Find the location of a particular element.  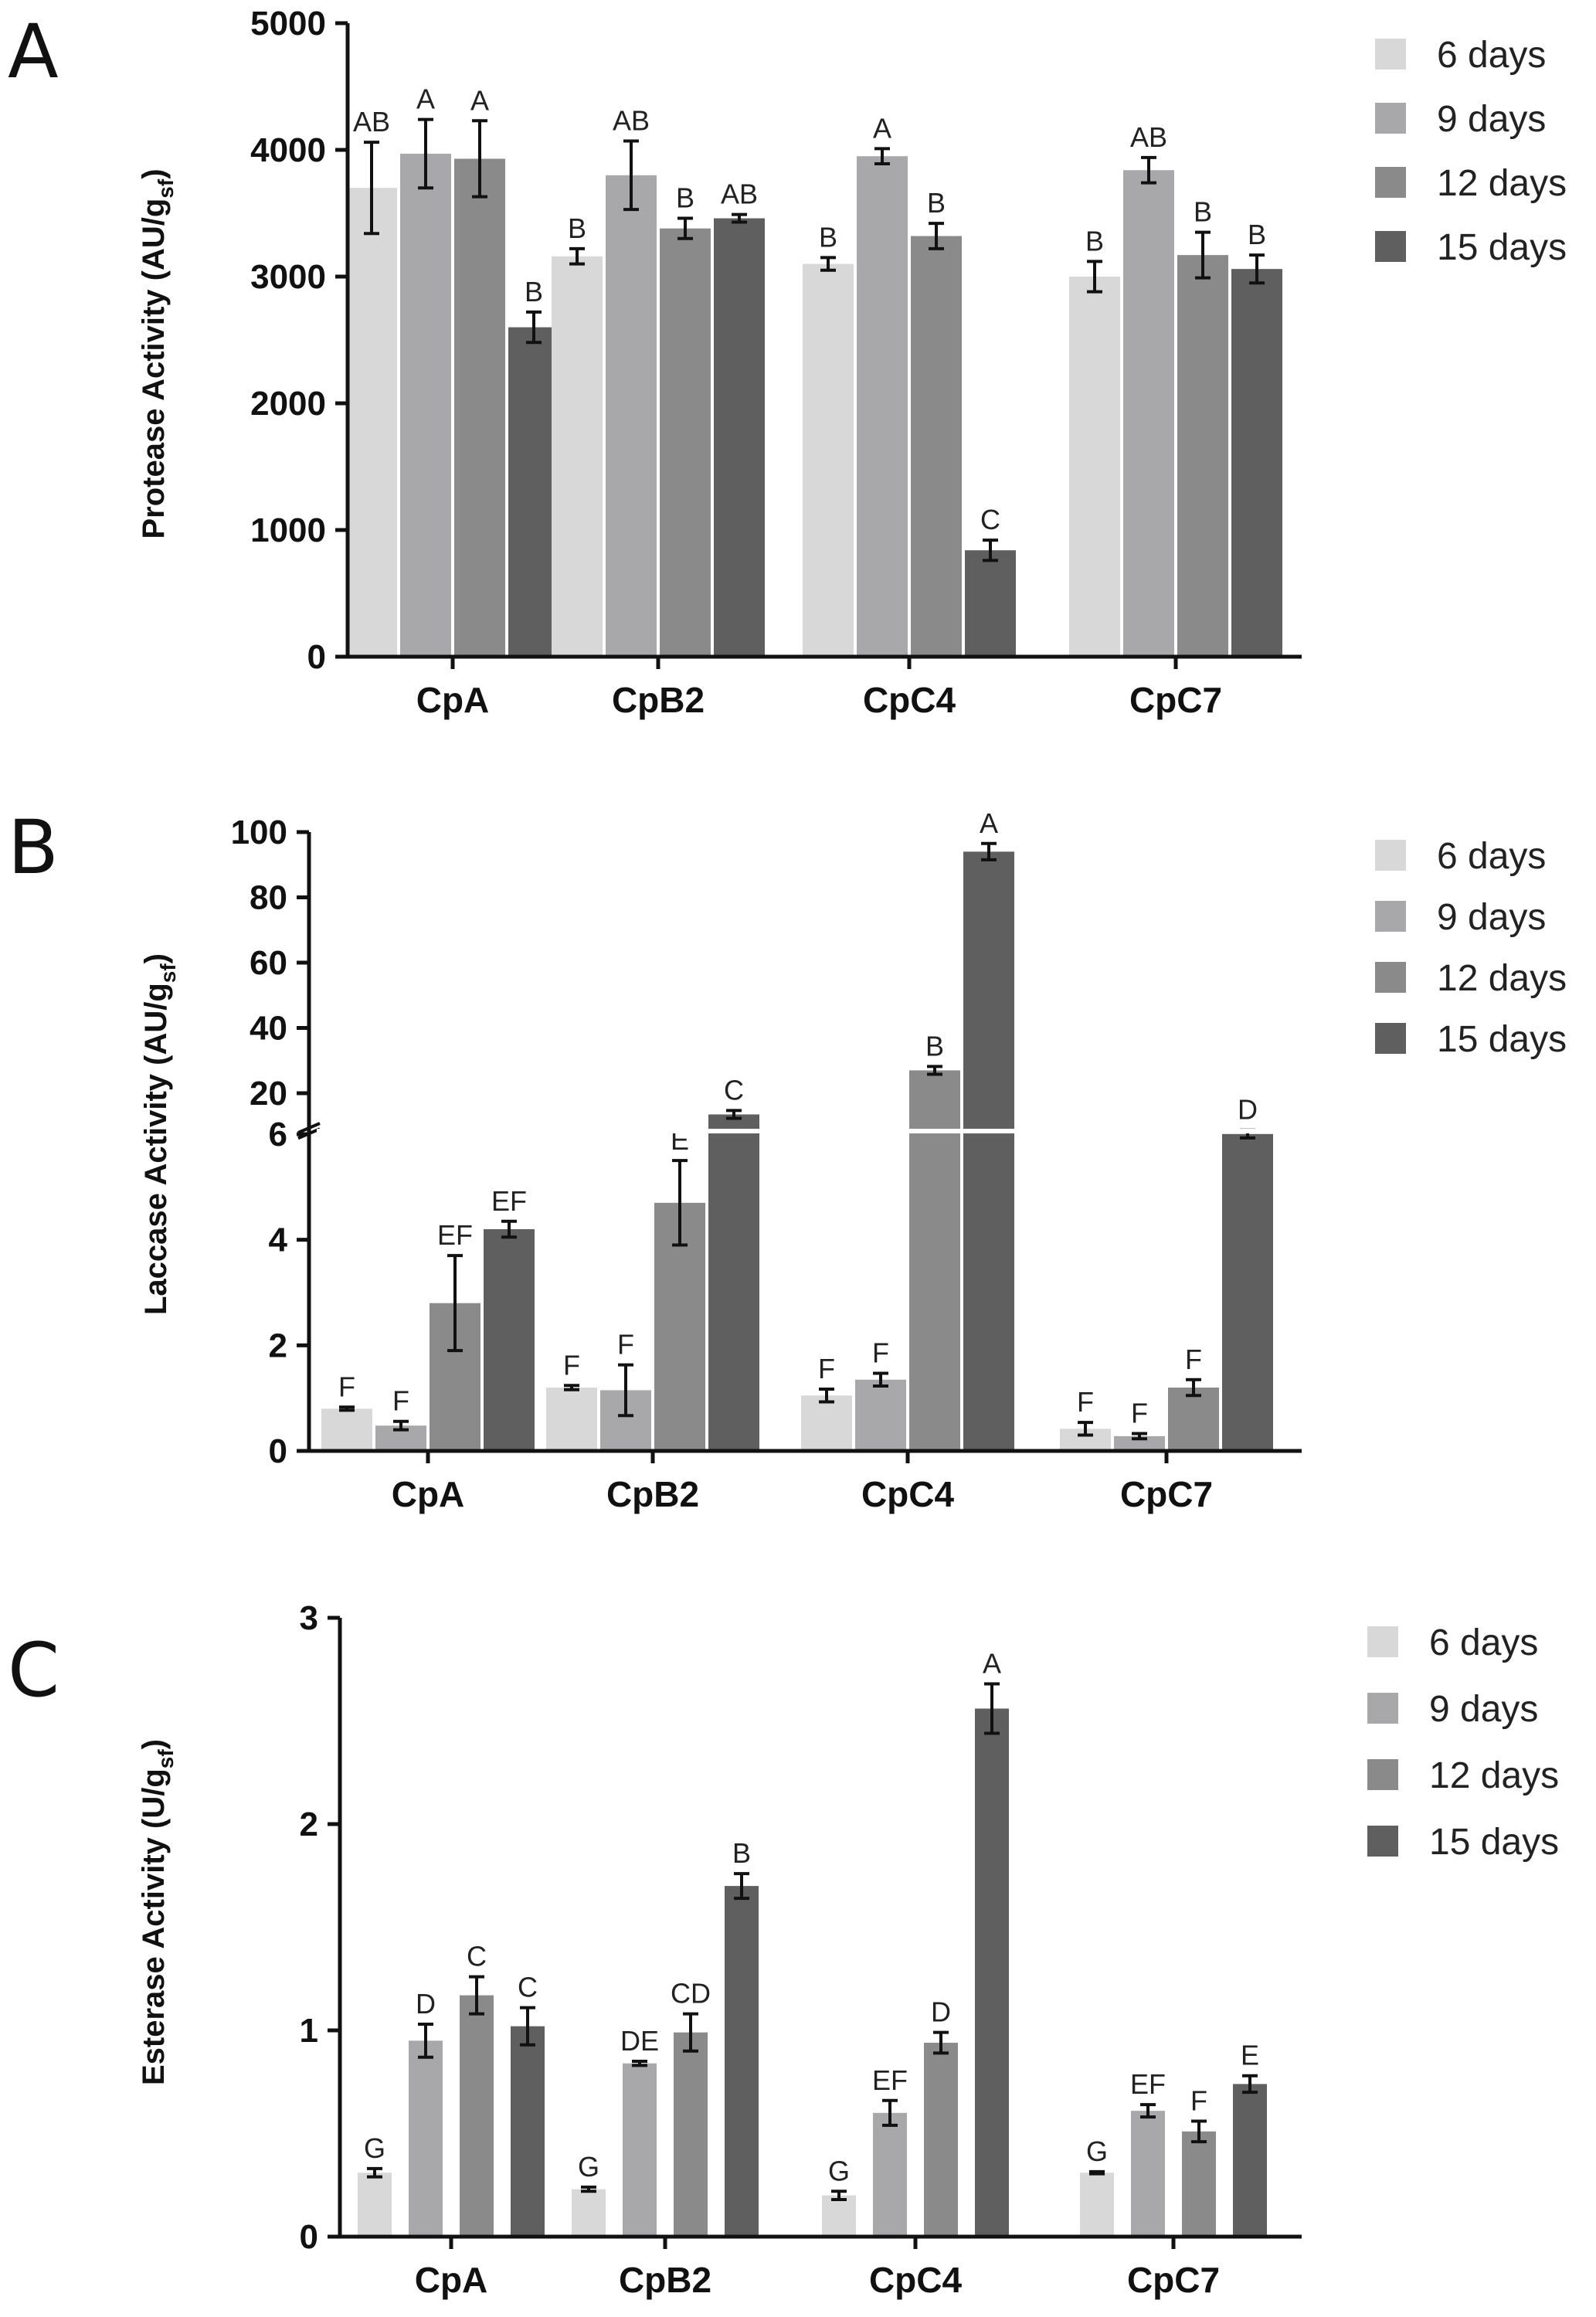

bar-cpb2-15-days is located at coordinates (742, 2061).